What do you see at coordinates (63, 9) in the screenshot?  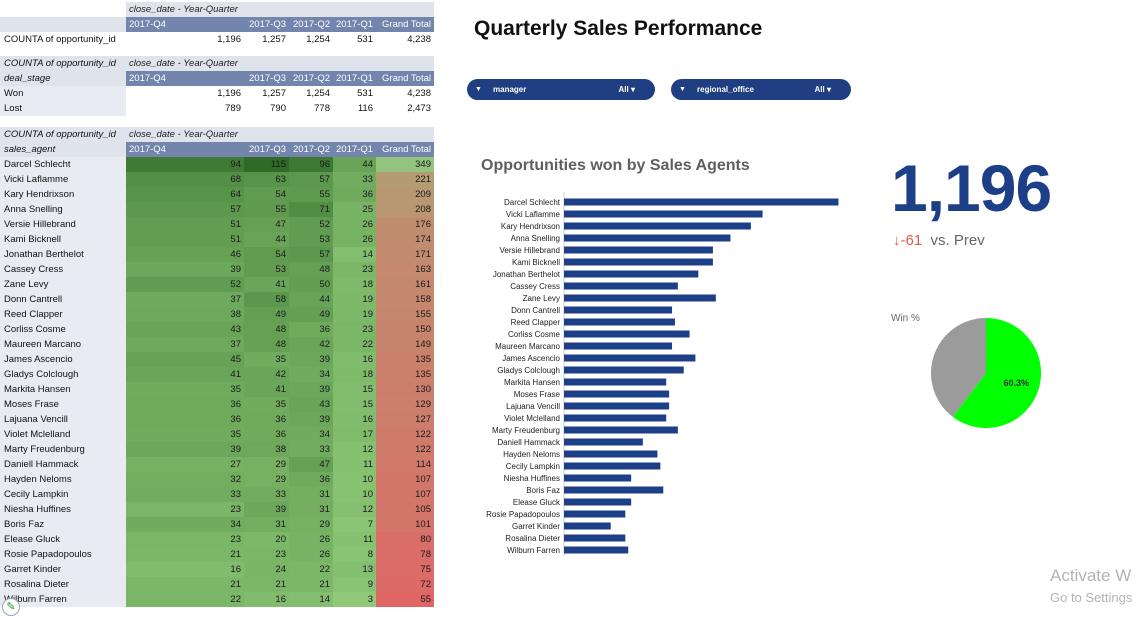 I see `blank-cell` at bounding box center [63, 9].